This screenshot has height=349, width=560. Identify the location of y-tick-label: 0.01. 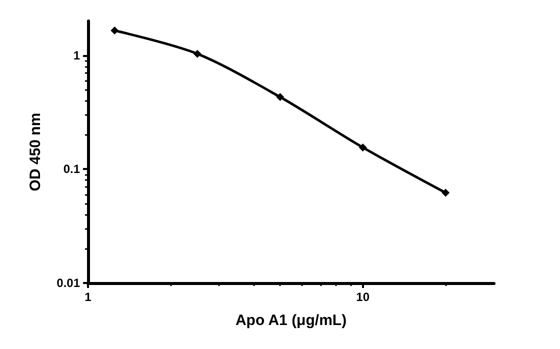
(68, 283).